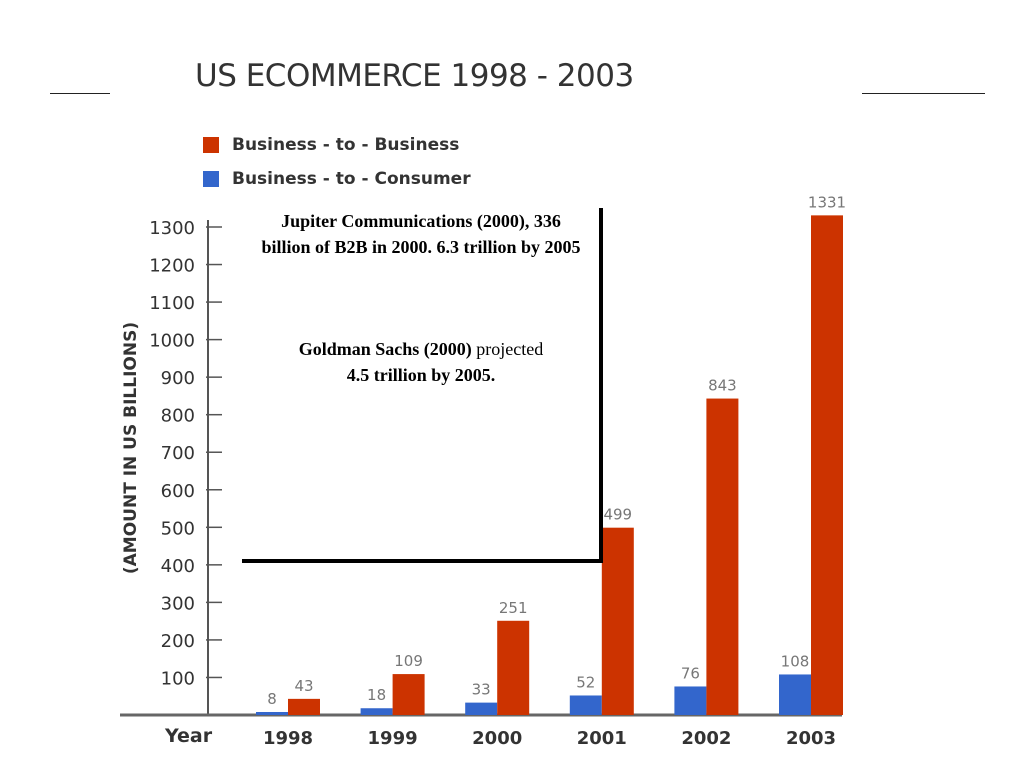 The image size is (1024, 768). Describe the element at coordinates (178, 528) in the screenshot. I see `y-tick-label: 500` at that location.